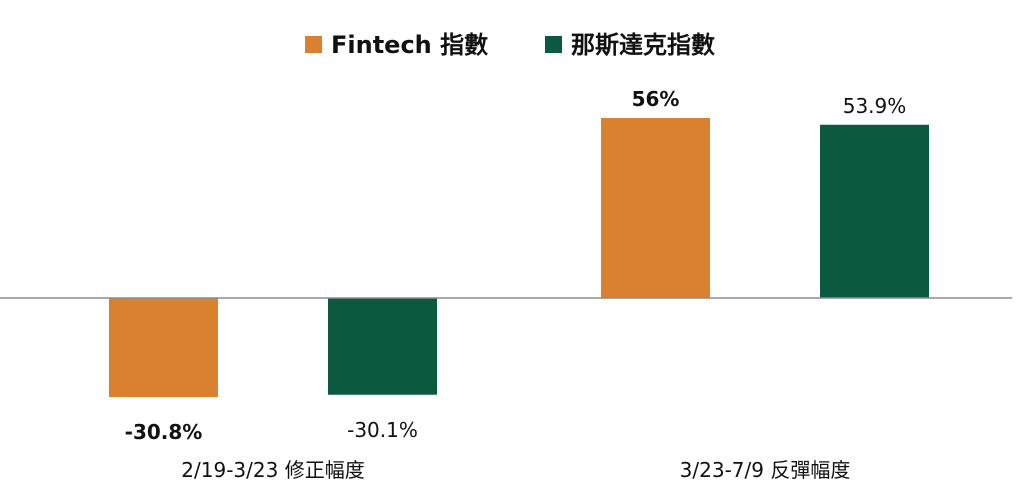 This screenshot has width=1026, height=503. Describe the element at coordinates (409, 45) in the screenshot. I see `legend-label-fintech: Fintech 指數` at that location.